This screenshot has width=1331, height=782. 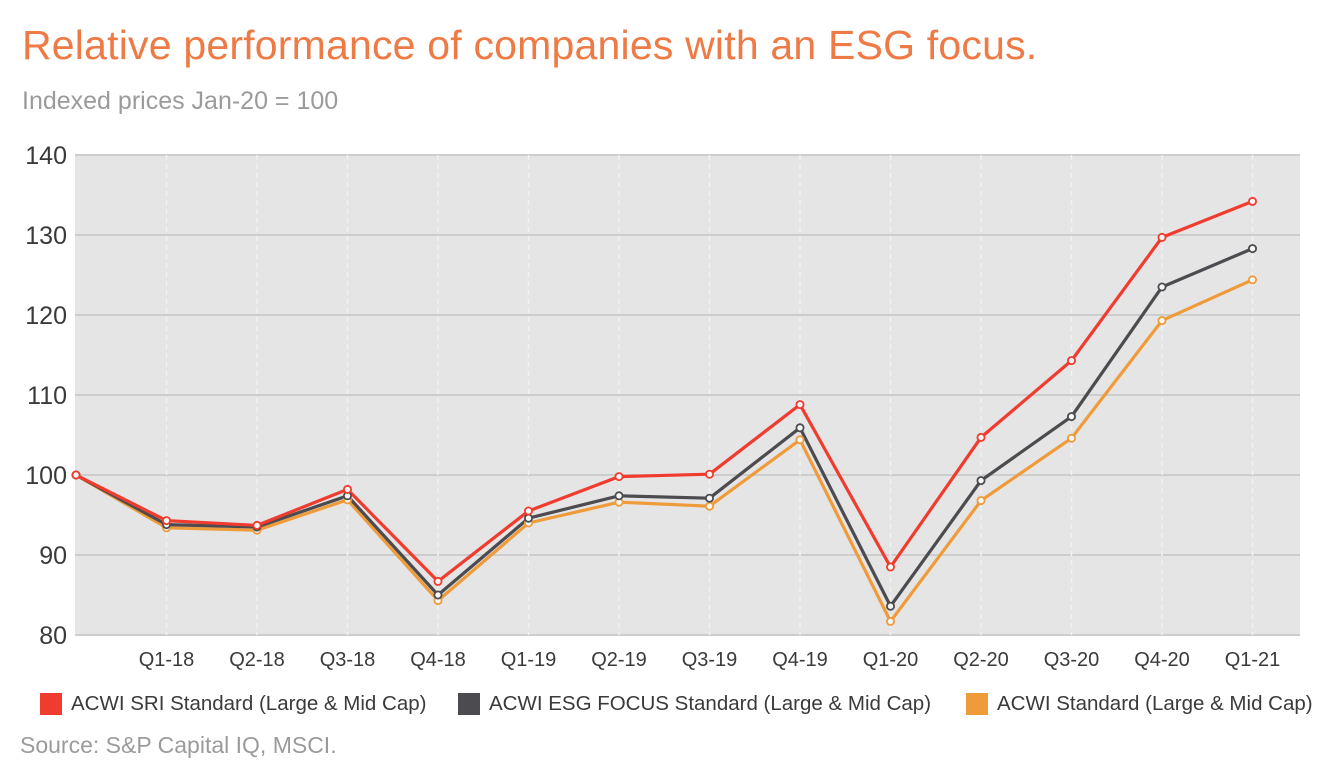 What do you see at coordinates (46, 236) in the screenshot?
I see `y-tick-label: 130` at bounding box center [46, 236].